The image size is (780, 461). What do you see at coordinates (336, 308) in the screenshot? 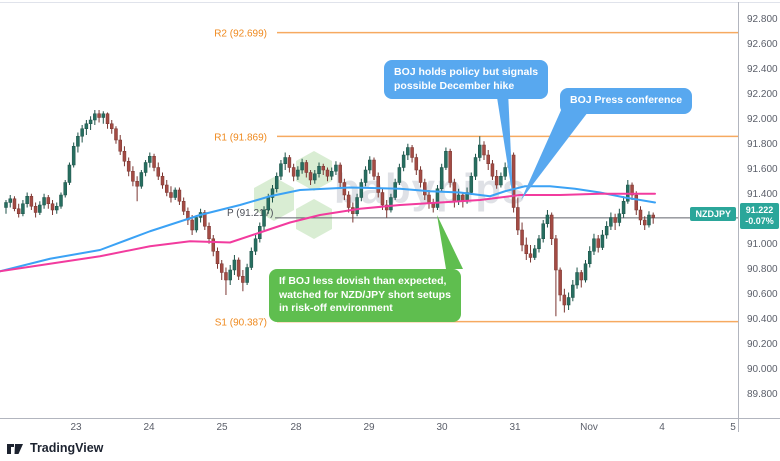
I see `callout-text: in risk-off environment` at bounding box center [336, 308].